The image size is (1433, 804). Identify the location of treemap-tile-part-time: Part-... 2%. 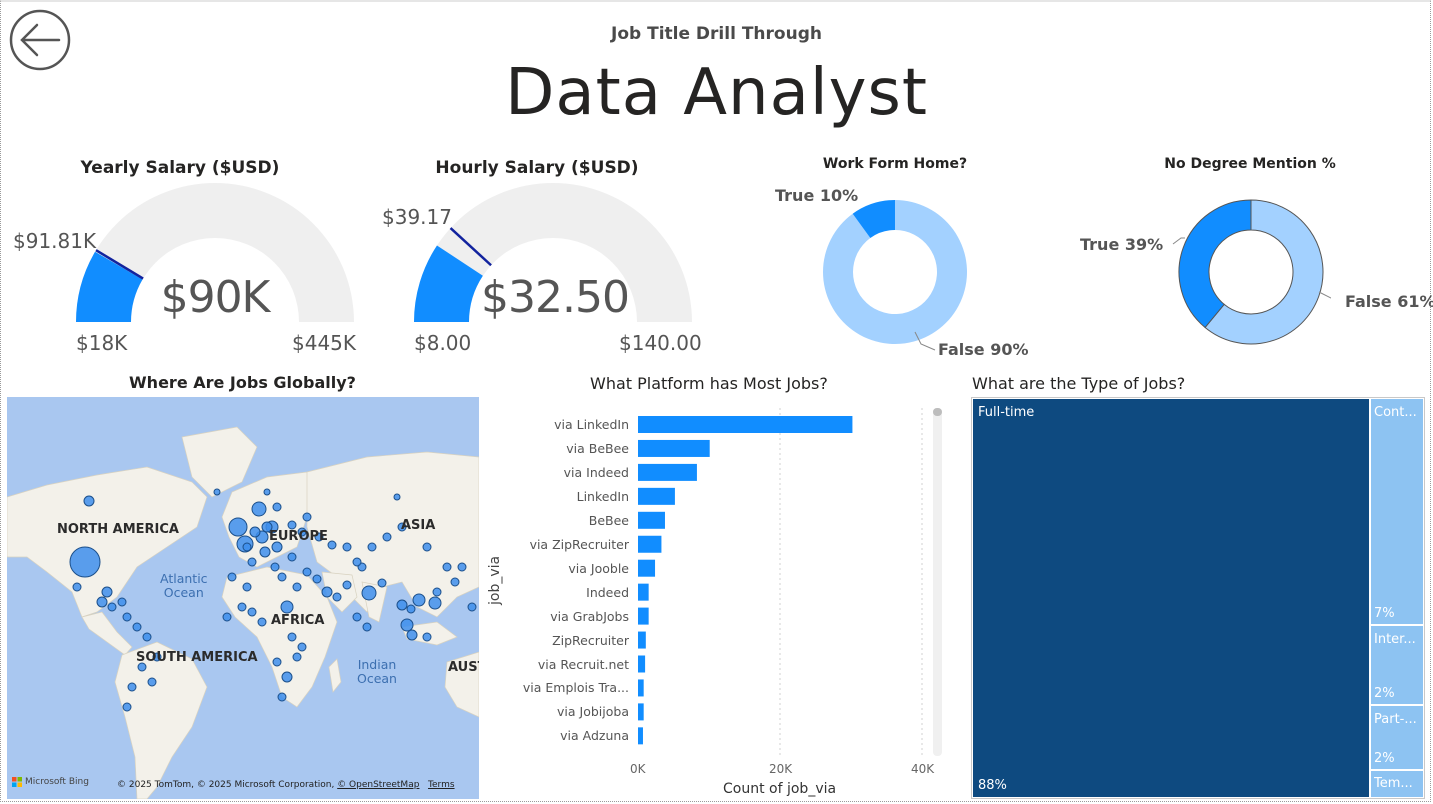
(1397, 737).